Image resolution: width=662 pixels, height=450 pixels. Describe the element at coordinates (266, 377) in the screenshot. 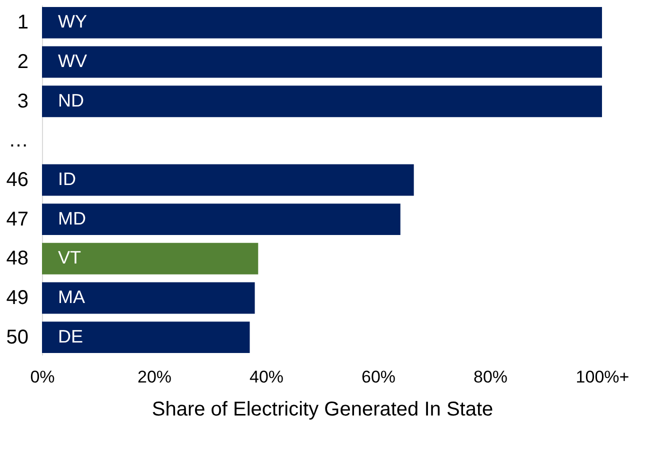

I see `x-tick-label: 40%` at that location.